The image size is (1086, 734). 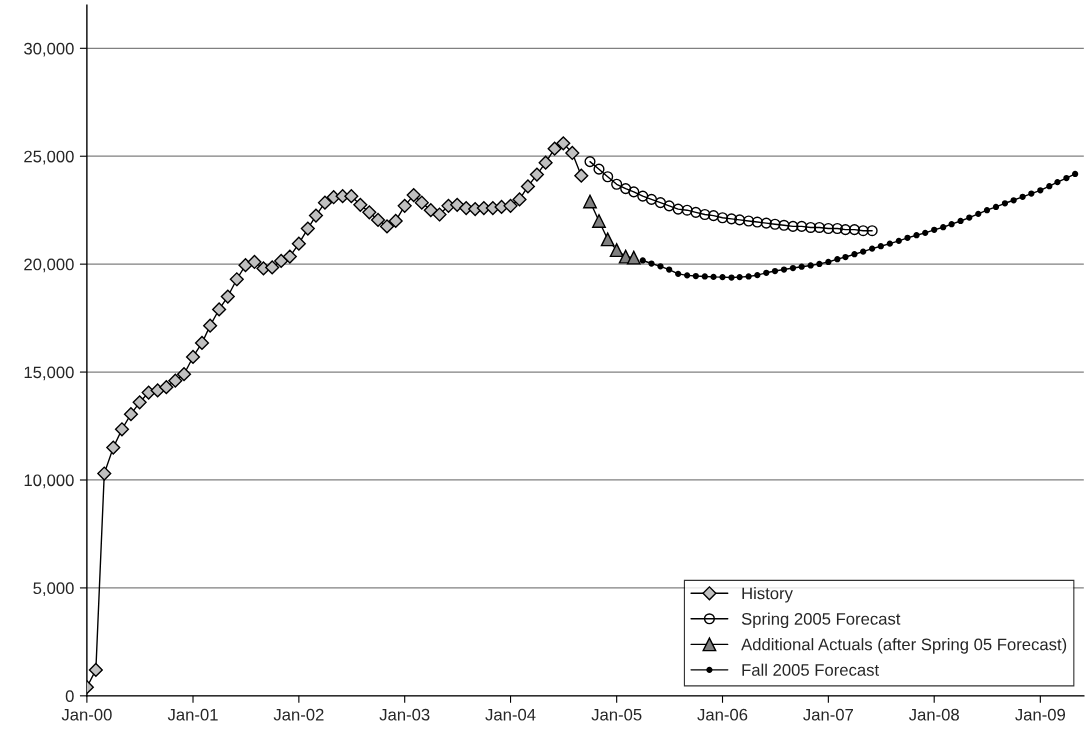 I want to click on x-tick-label: Jan-05, so click(x=616, y=714).